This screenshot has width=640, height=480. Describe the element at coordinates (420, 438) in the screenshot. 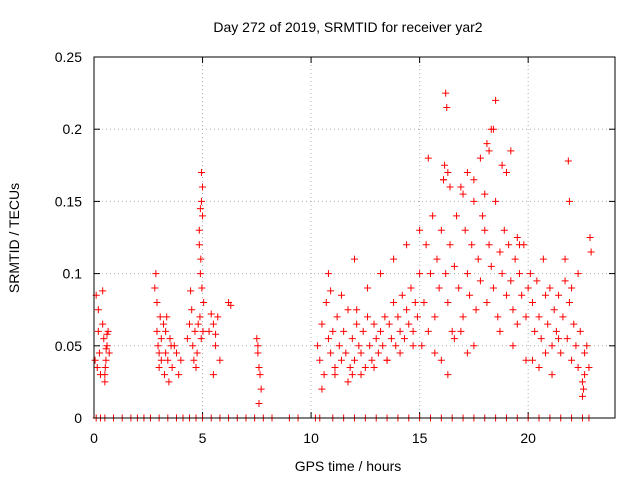

I see `x-tick-label: 15` at that location.